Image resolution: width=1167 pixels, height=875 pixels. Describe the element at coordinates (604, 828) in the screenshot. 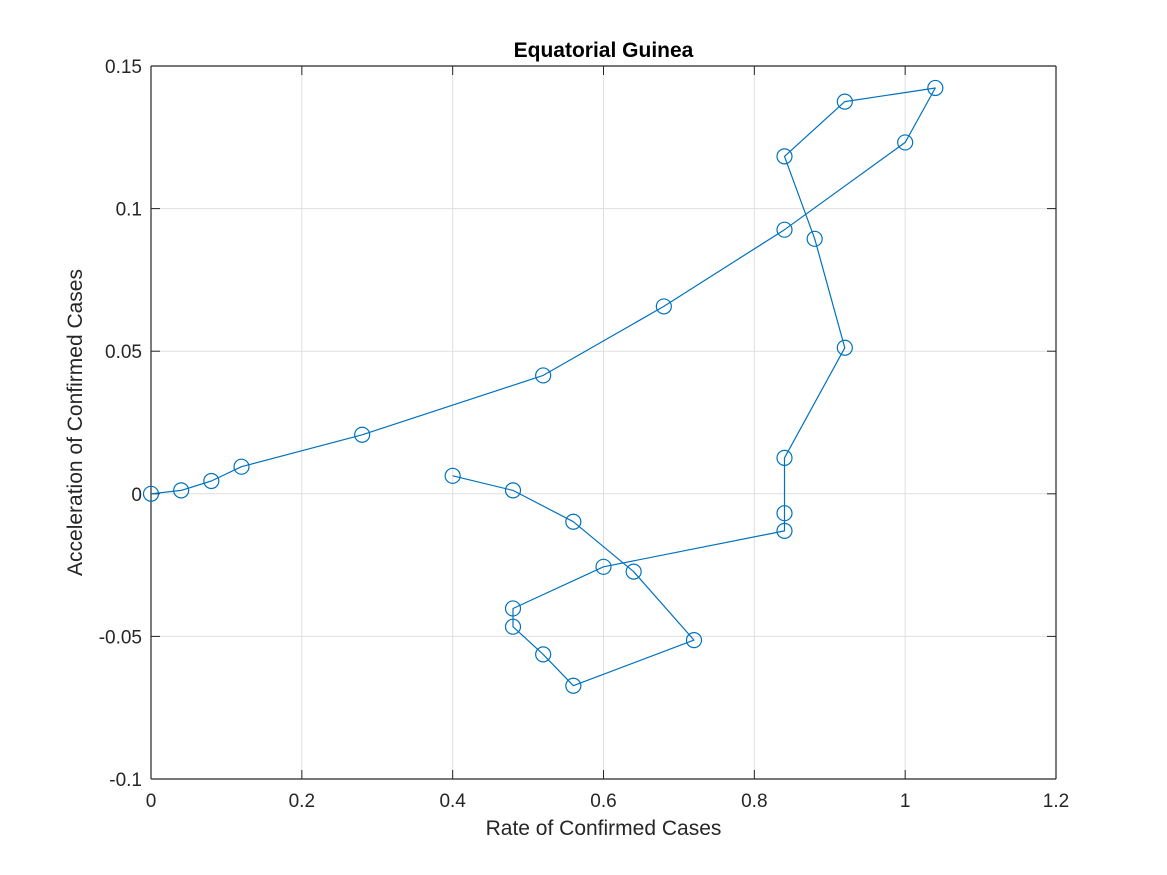

I see `x-axis-label: Rate of Confirmed Cases` at that location.